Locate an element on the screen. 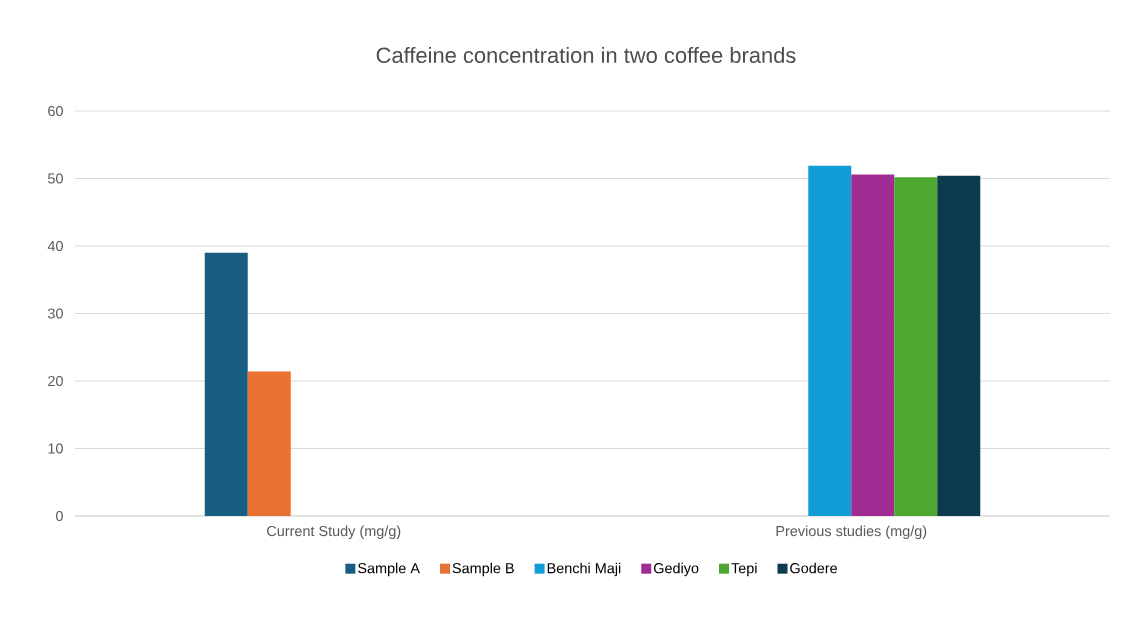  y-tick-label: 50 is located at coordinates (55, 178).